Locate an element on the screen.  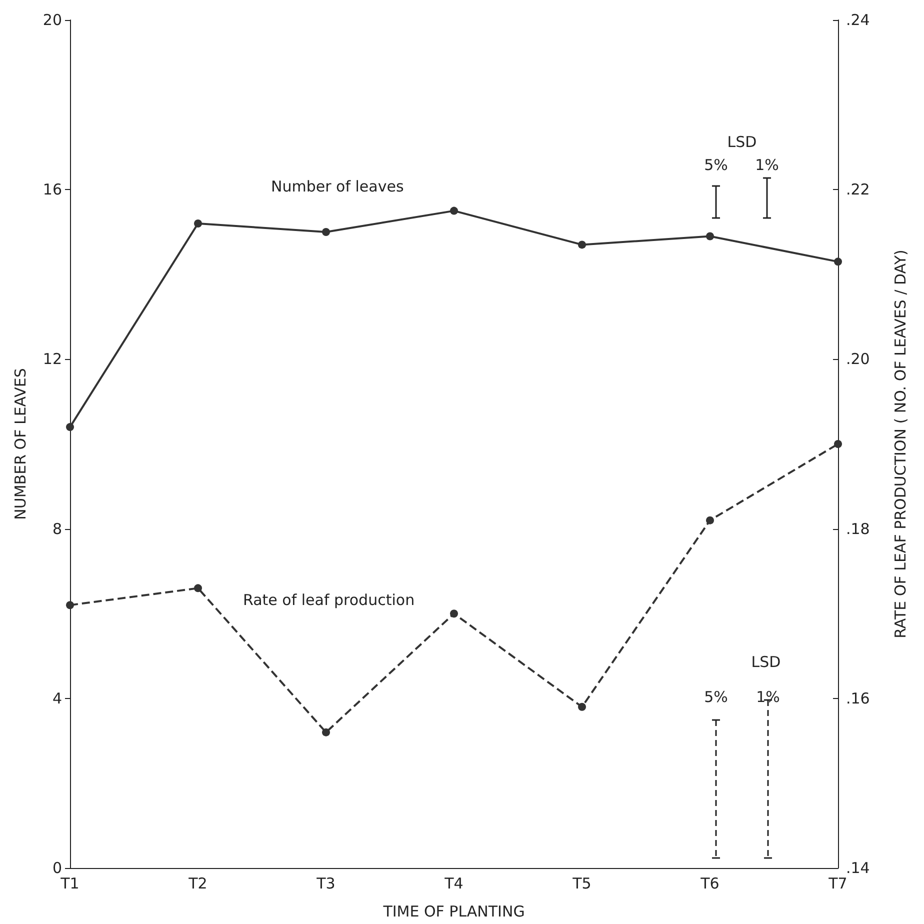
x-axis-title: TIME OF PLANTING is located at coordinates (453, 911).